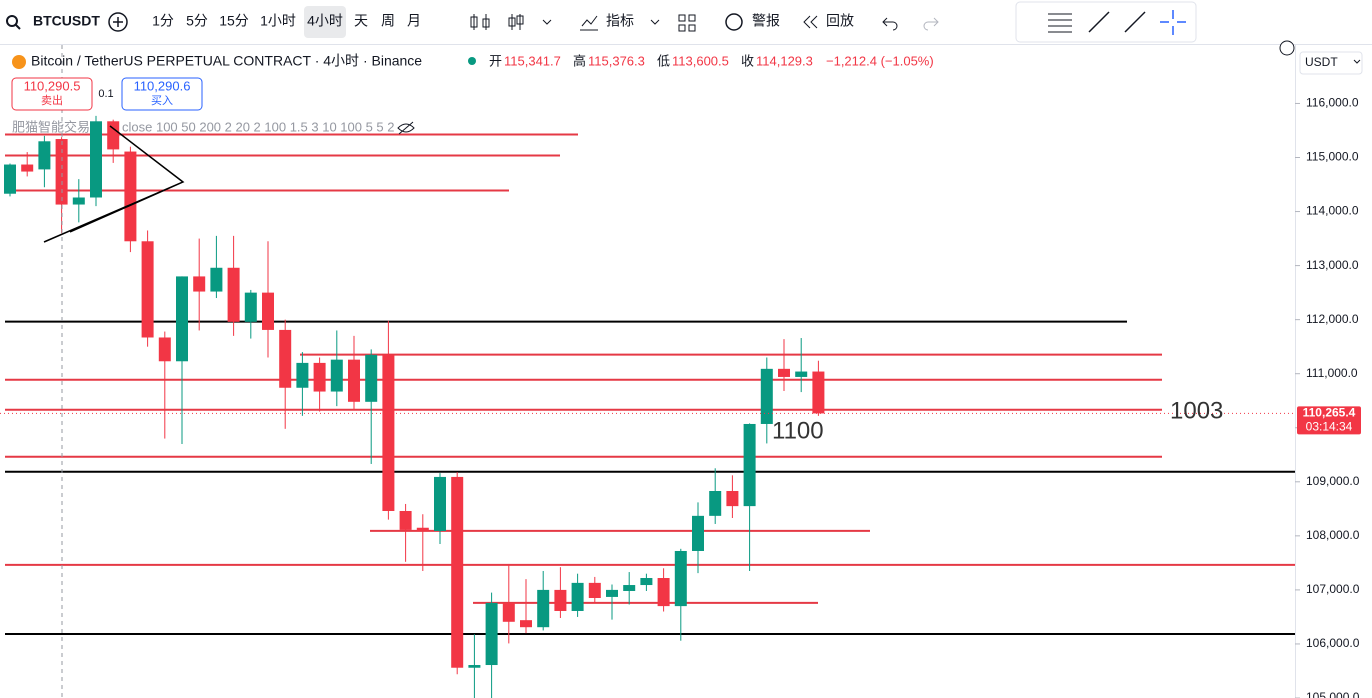 This screenshot has width=1372, height=698. I want to click on ohlc-value: 113,600.5, so click(700, 60).